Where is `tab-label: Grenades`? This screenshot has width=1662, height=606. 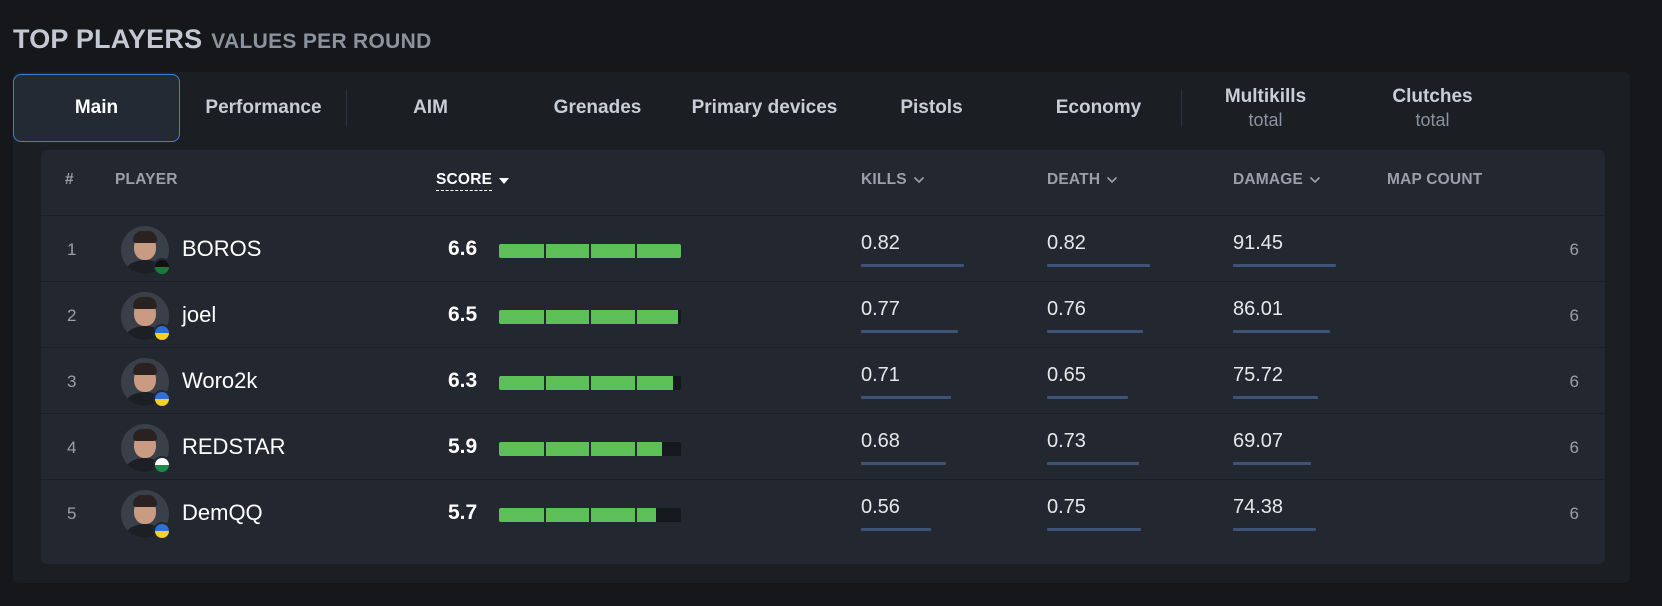 tab-label: Grenades is located at coordinates (597, 107).